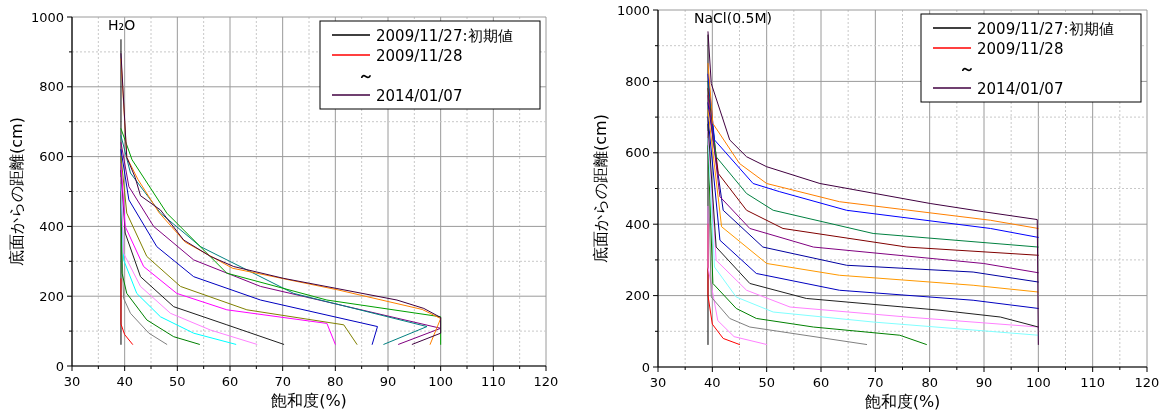 The image size is (1168, 419). What do you see at coordinates (733, 18) in the screenshot?
I see `chart-title: NaCl(0.5M)` at bounding box center [733, 18].